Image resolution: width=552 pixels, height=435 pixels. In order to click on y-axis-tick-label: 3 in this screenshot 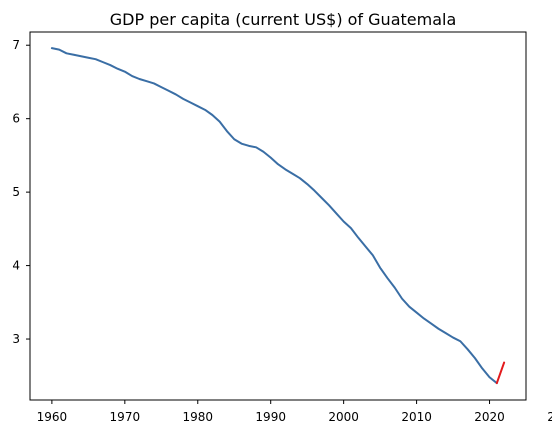, I will do `click(16, 339)`.